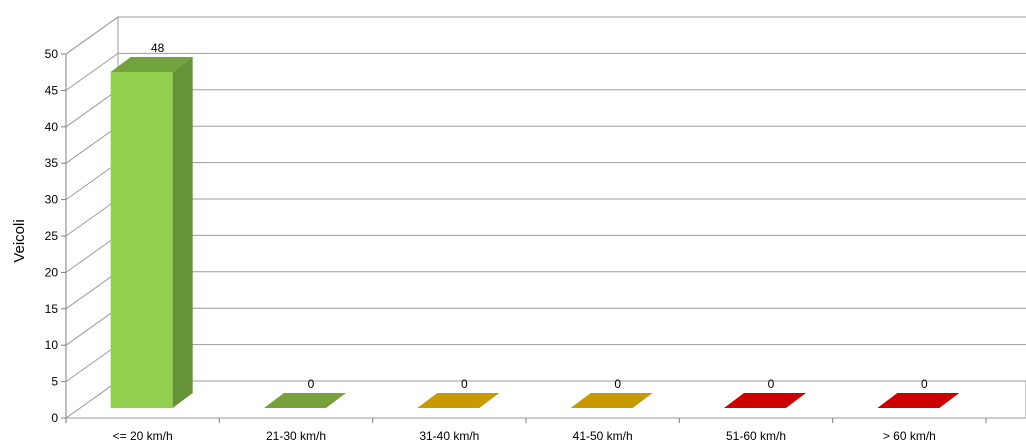 The height and width of the screenshot is (447, 1026). Describe the element at coordinates (603, 436) in the screenshot. I see `x-tick-label: 41-50 km/h` at that location.